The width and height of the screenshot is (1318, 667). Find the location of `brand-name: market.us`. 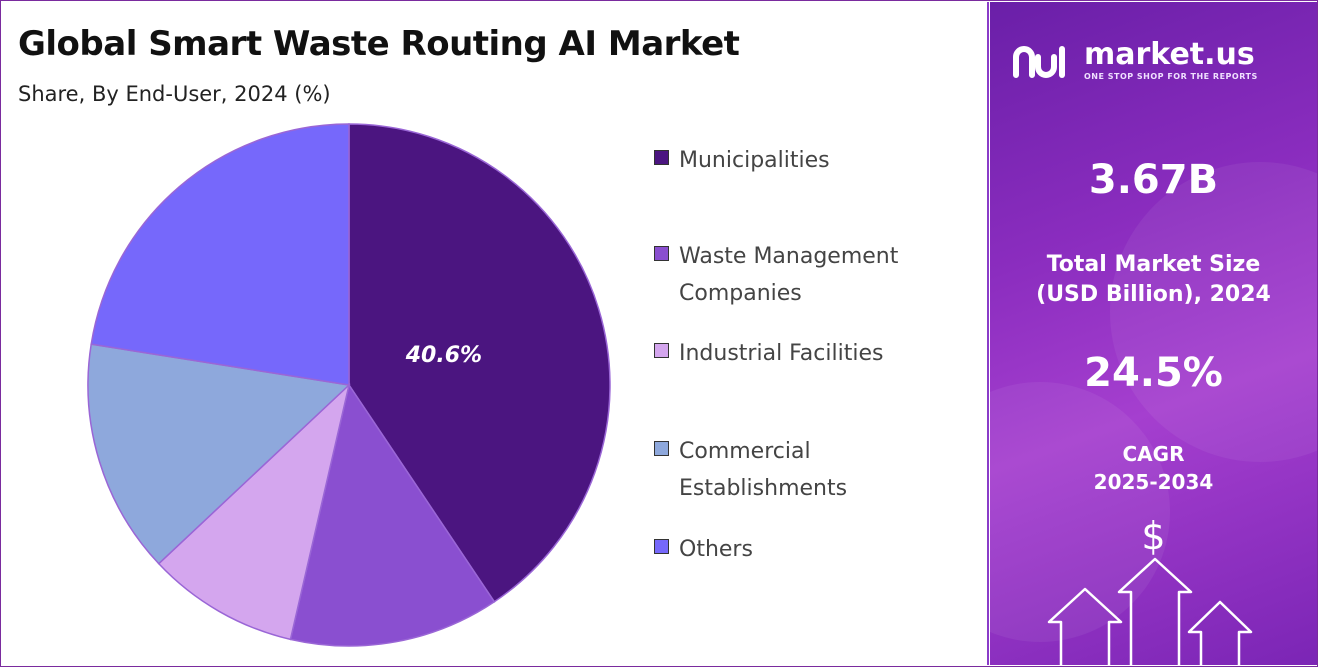

brand-name: market.us is located at coordinates (1169, 54).